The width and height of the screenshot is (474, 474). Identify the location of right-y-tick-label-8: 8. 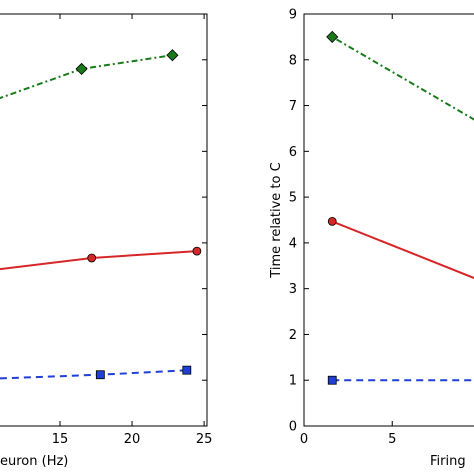
(293, 60).